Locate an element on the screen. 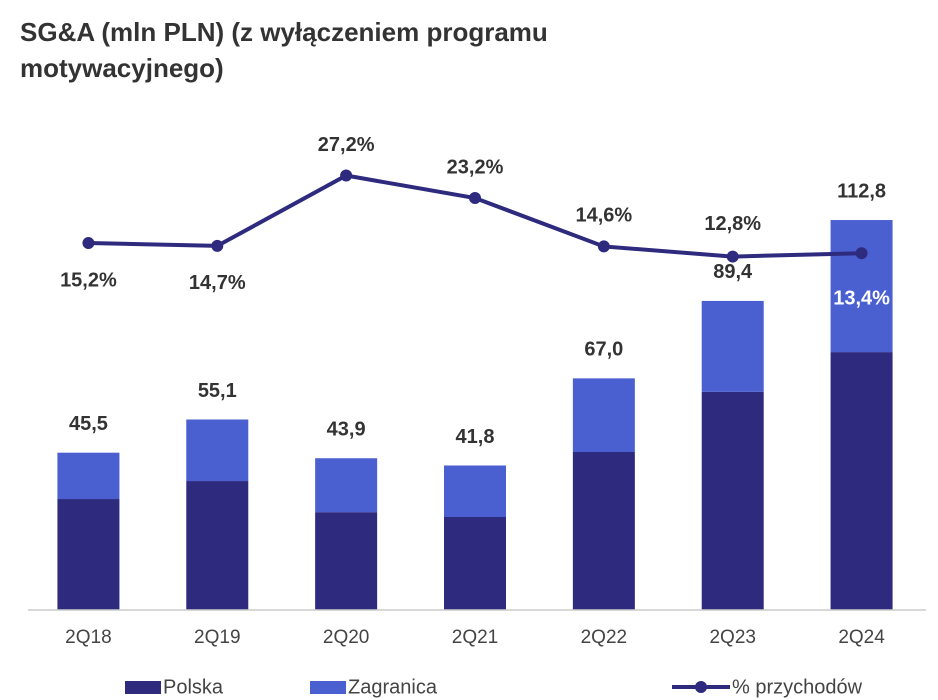  x-tick-label: 2Q22 is located at coordinates (604, 637).